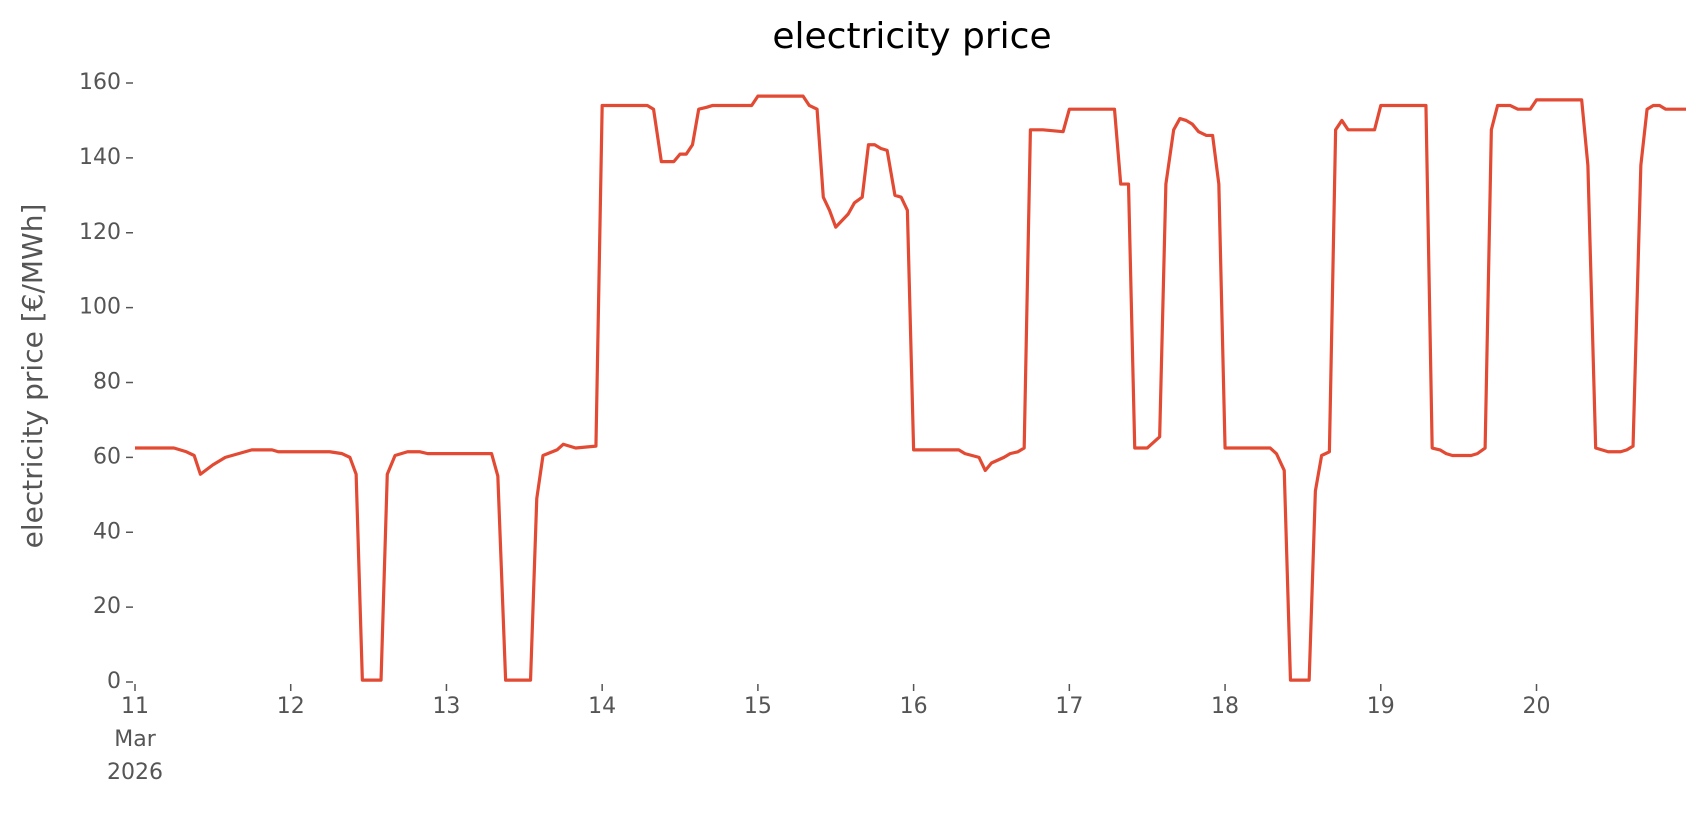 The height and width of the screenshot is (815, 1706). Describe the element at coordinates (114, 681) in the screenshot. I see `y-tick-label: 0` at that location.